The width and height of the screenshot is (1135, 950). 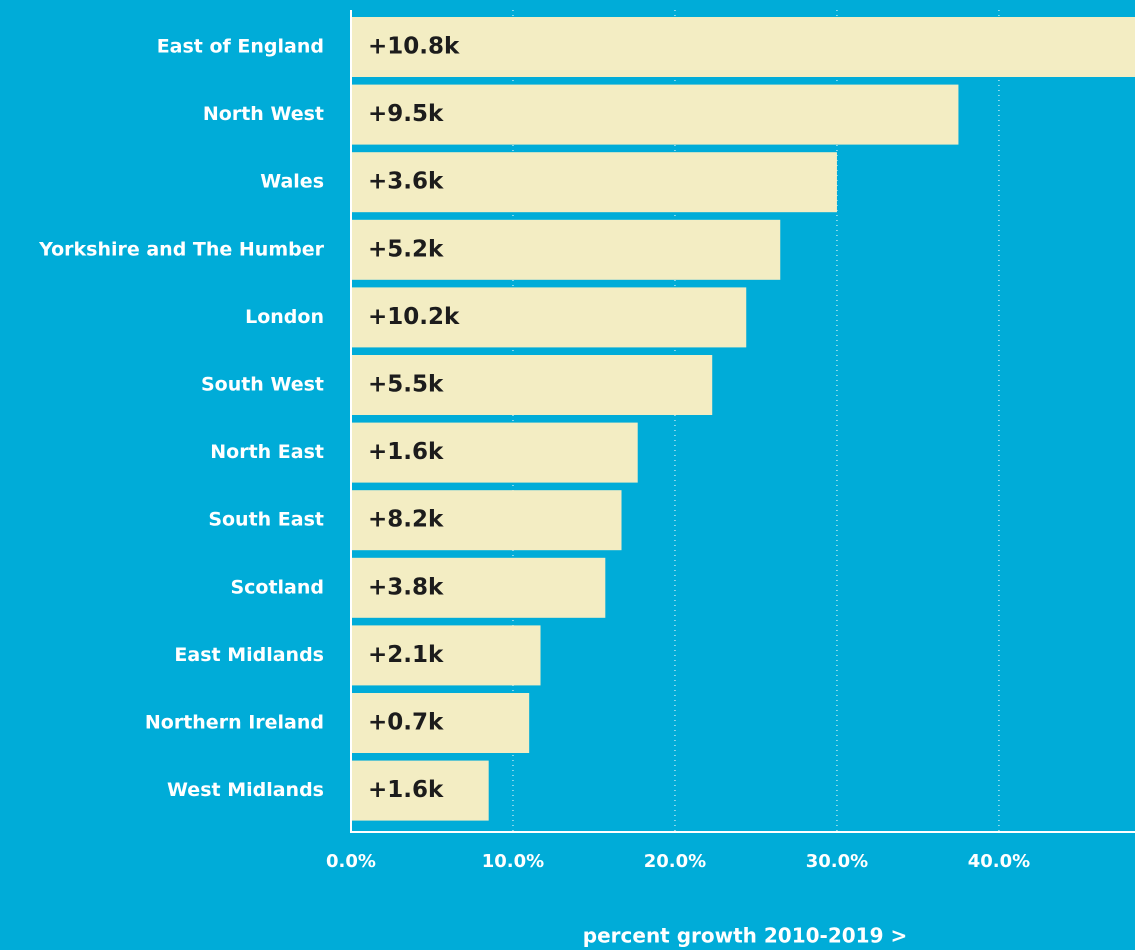 I want to click on bar-label: +10.8k, so click(x=414, y=47).